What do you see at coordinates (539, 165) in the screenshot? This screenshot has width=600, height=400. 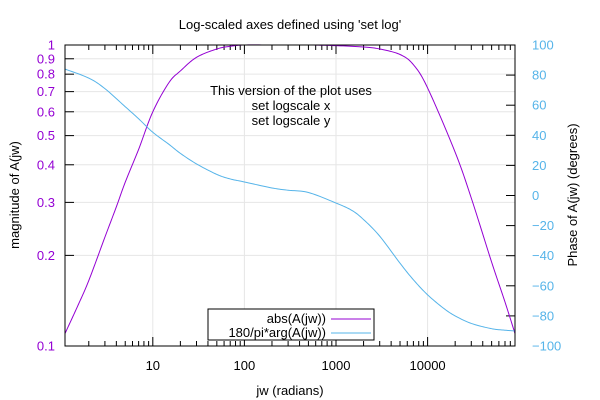 I see `y2-tick-label: 20` at bounding box center [539, 165].